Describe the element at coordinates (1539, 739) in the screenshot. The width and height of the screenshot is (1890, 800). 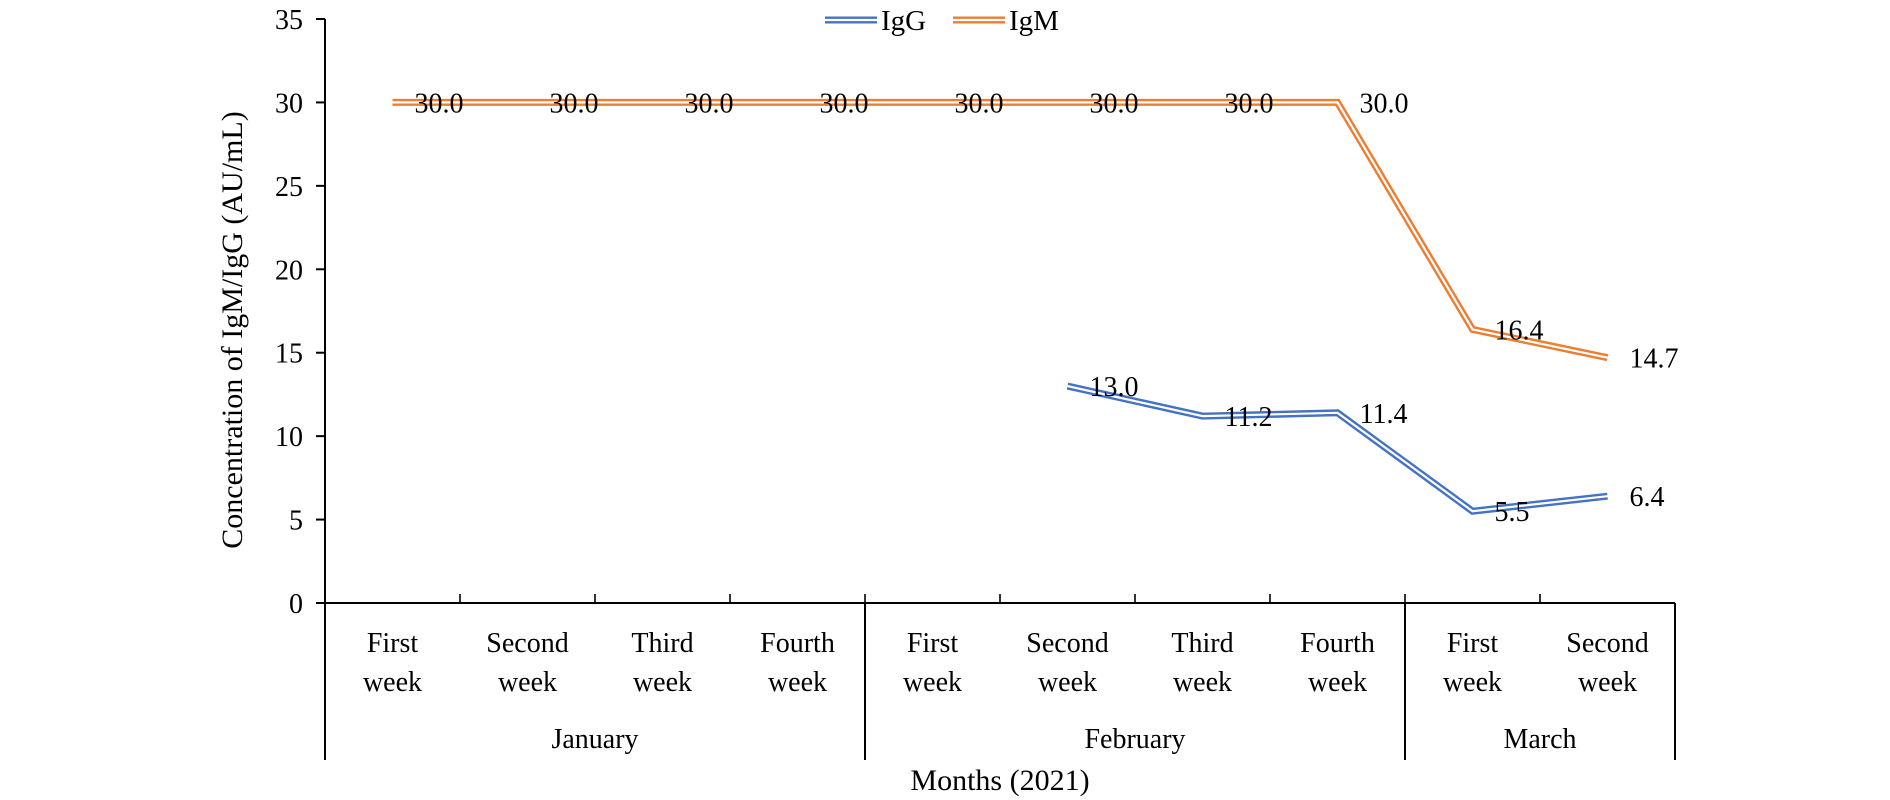
I see `x-group-label: March` at that location.